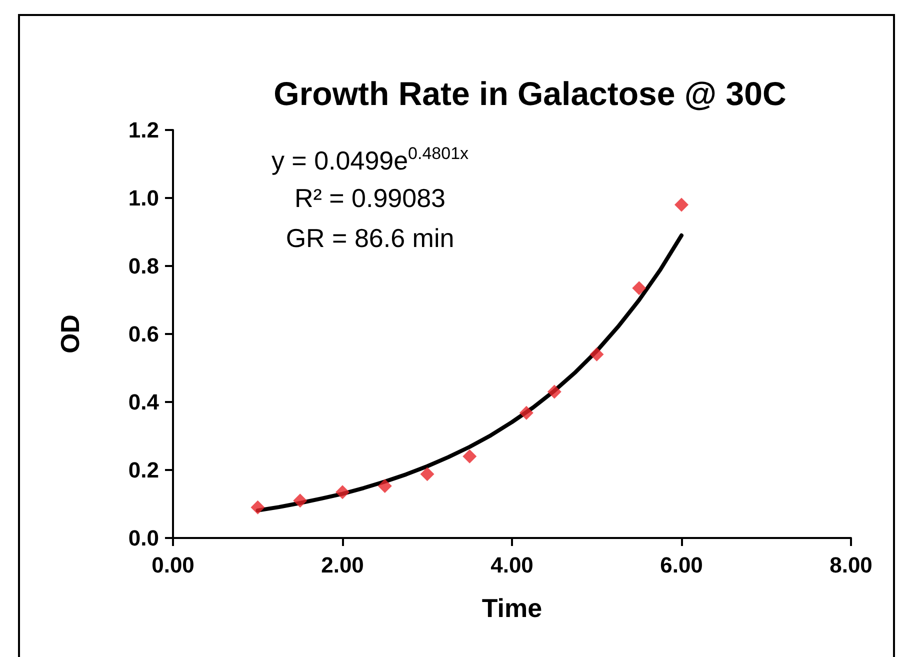 The height and width of the screenshot is (657, 899). What do you see at coordinates (370, 238) in the screenshot?
I see `annotation: GR = 86.6 min` at bounding box center [370, 238].